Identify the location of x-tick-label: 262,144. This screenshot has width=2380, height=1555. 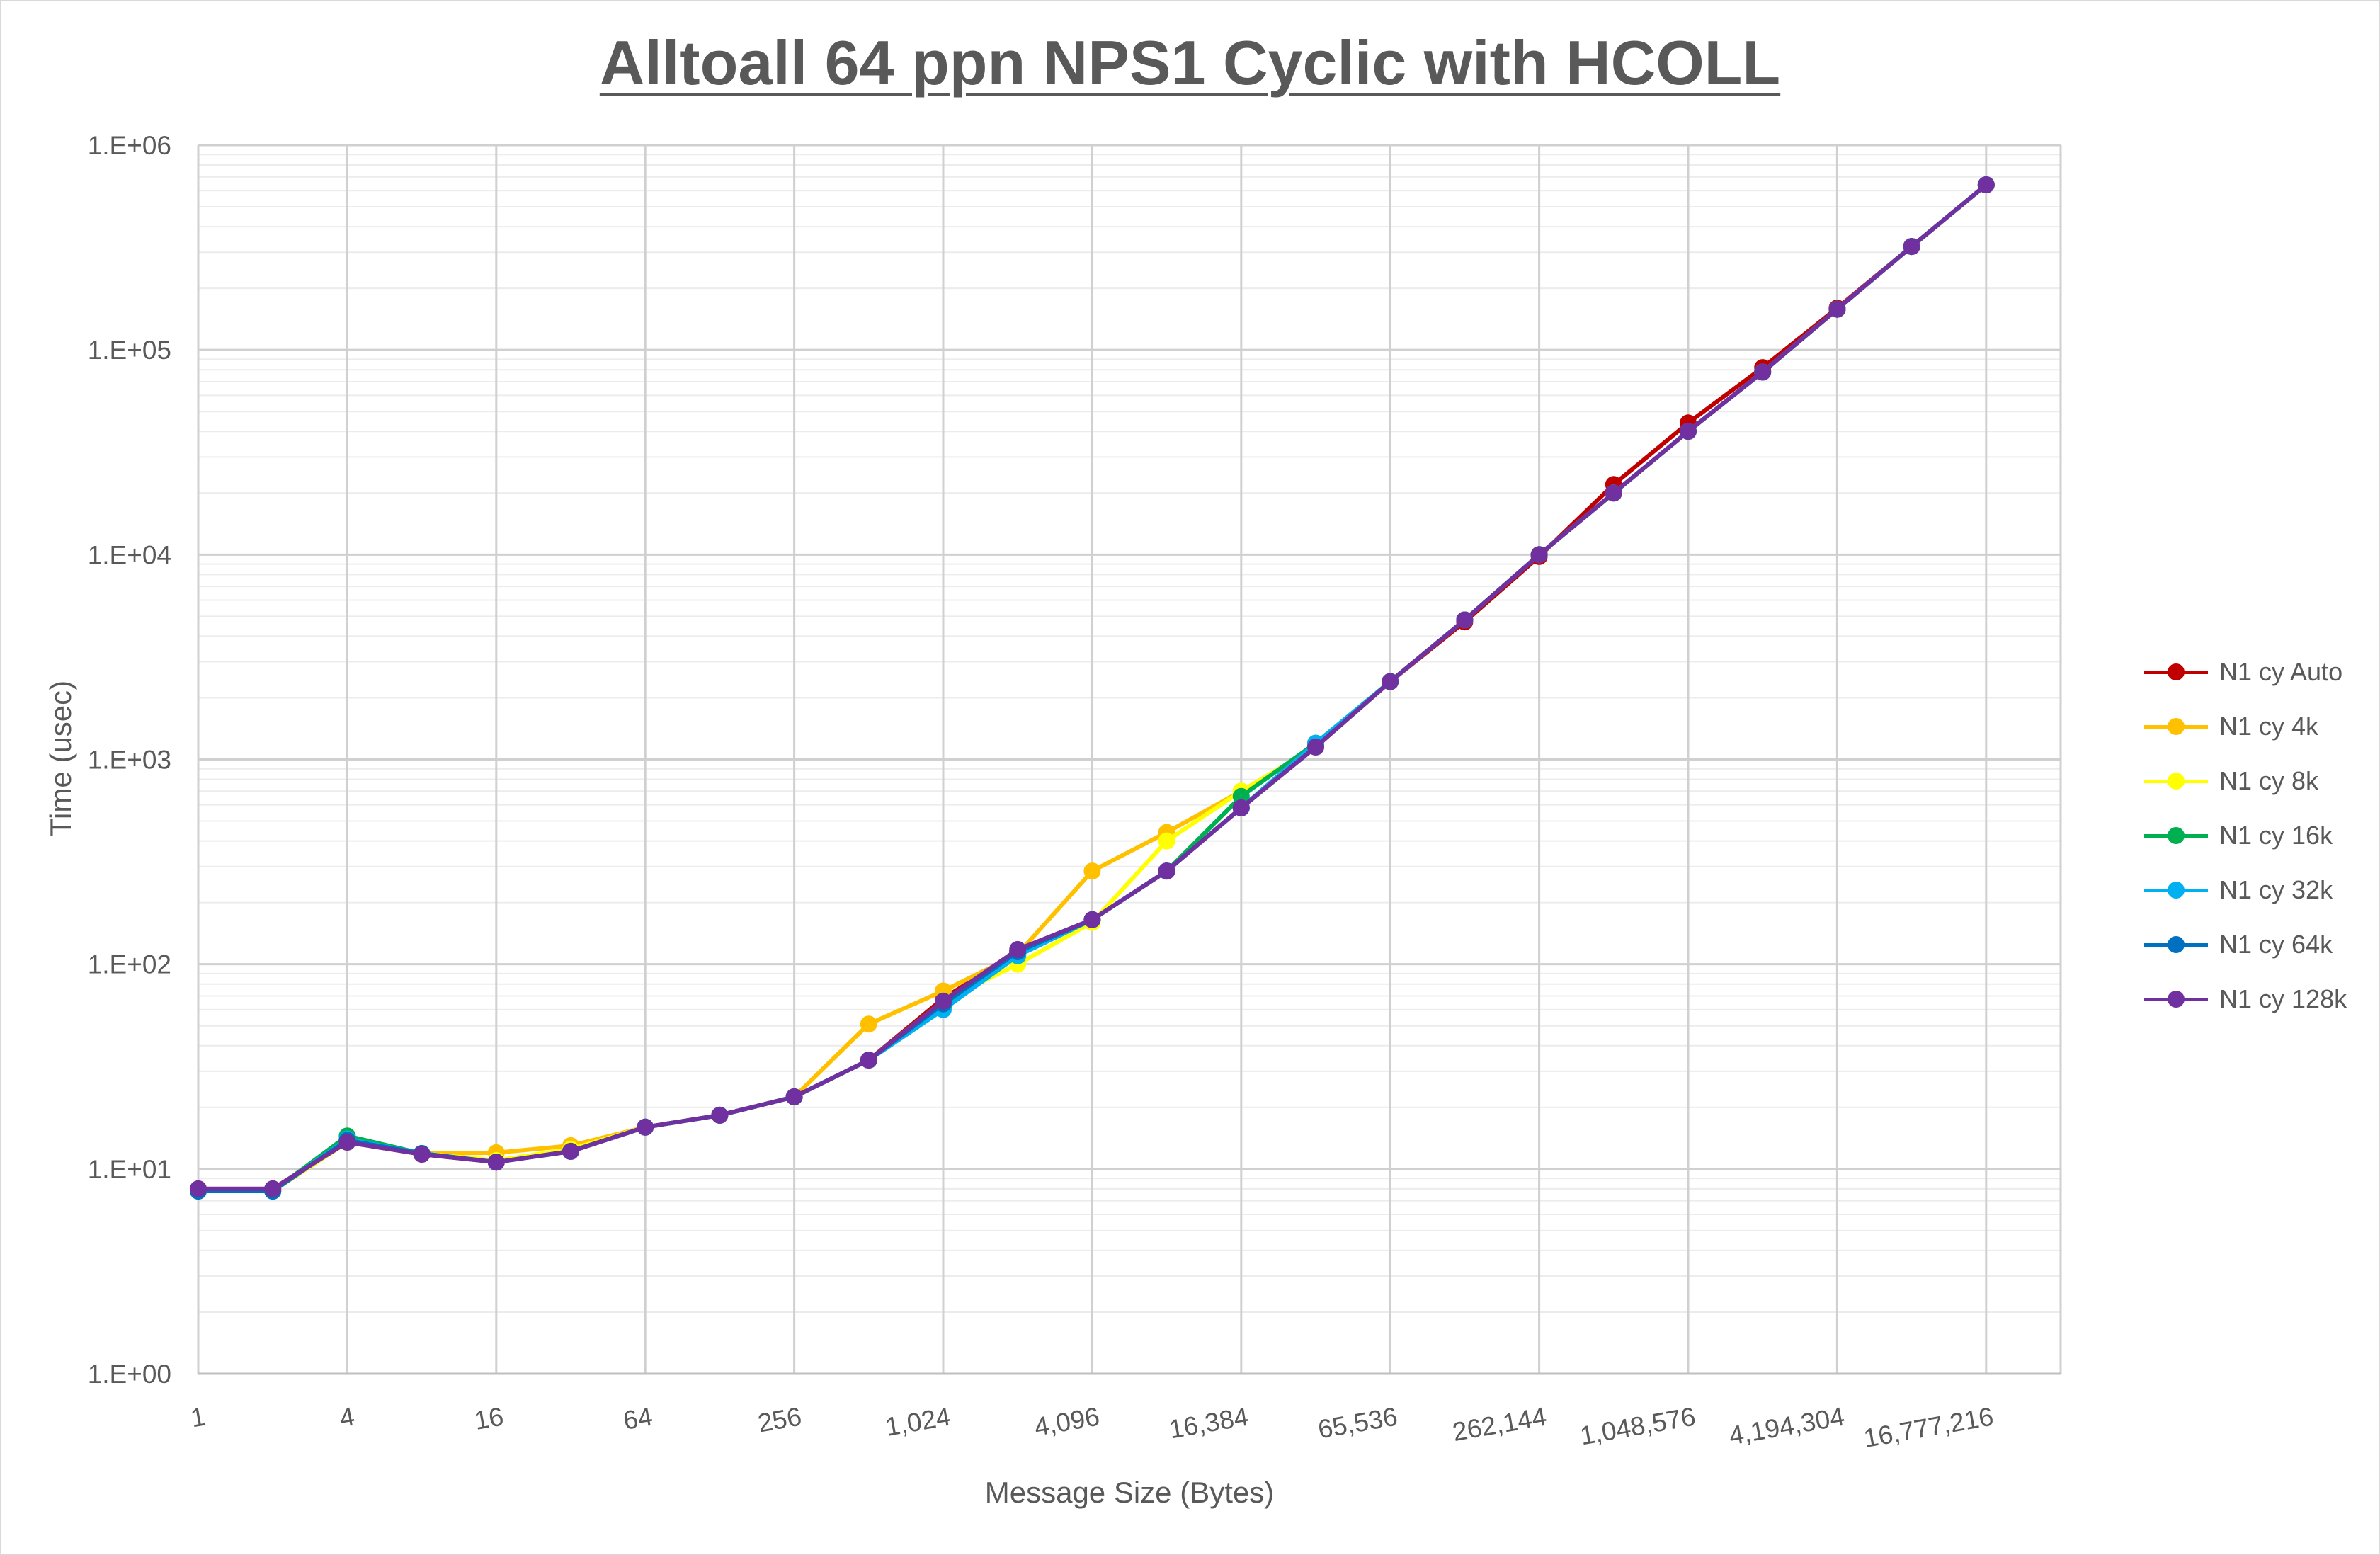
(1499, 1424).